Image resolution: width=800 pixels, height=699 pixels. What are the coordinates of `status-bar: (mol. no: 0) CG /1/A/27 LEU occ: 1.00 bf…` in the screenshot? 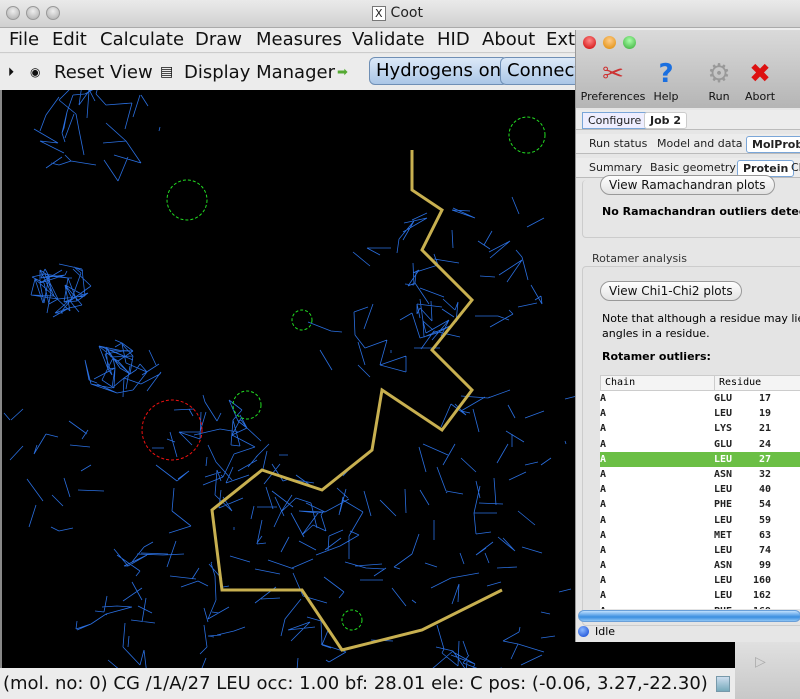 It's located at (400, 683).